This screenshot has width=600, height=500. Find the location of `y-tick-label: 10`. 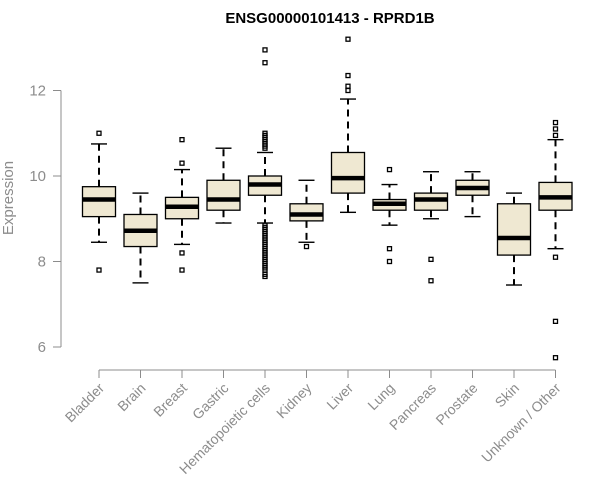

y-tick-label: 10 is located at coordinates (37, 176).